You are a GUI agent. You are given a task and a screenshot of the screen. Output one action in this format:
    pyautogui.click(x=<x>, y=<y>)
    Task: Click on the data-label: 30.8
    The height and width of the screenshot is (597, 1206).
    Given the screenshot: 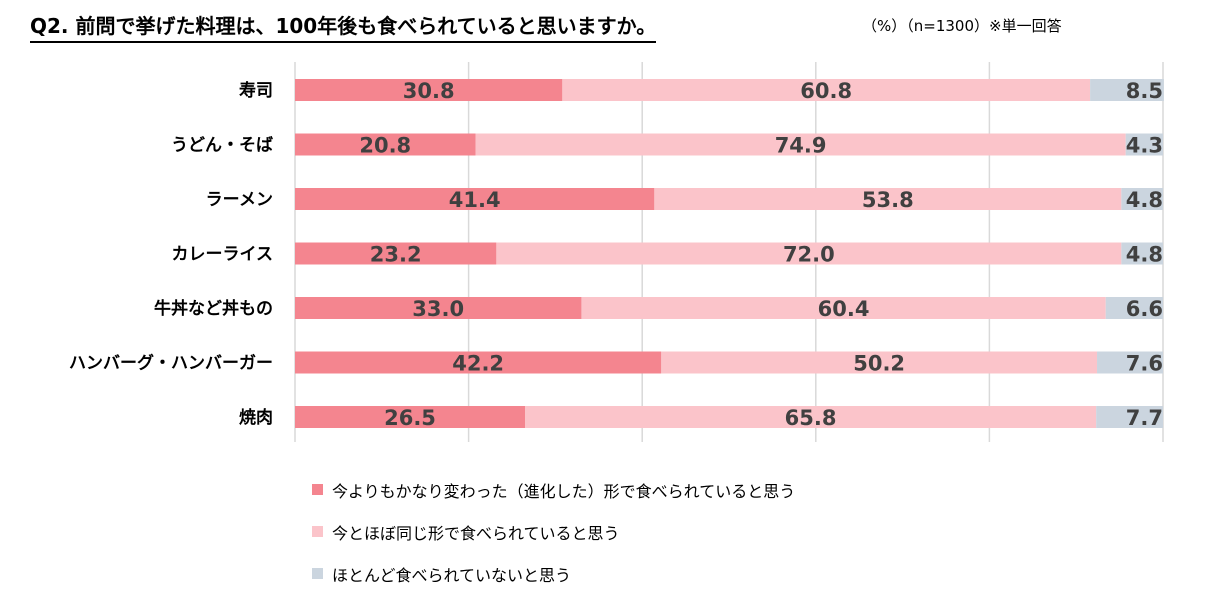 What is the action you would take?
    pyautogui.click(x=429, y=91)
    